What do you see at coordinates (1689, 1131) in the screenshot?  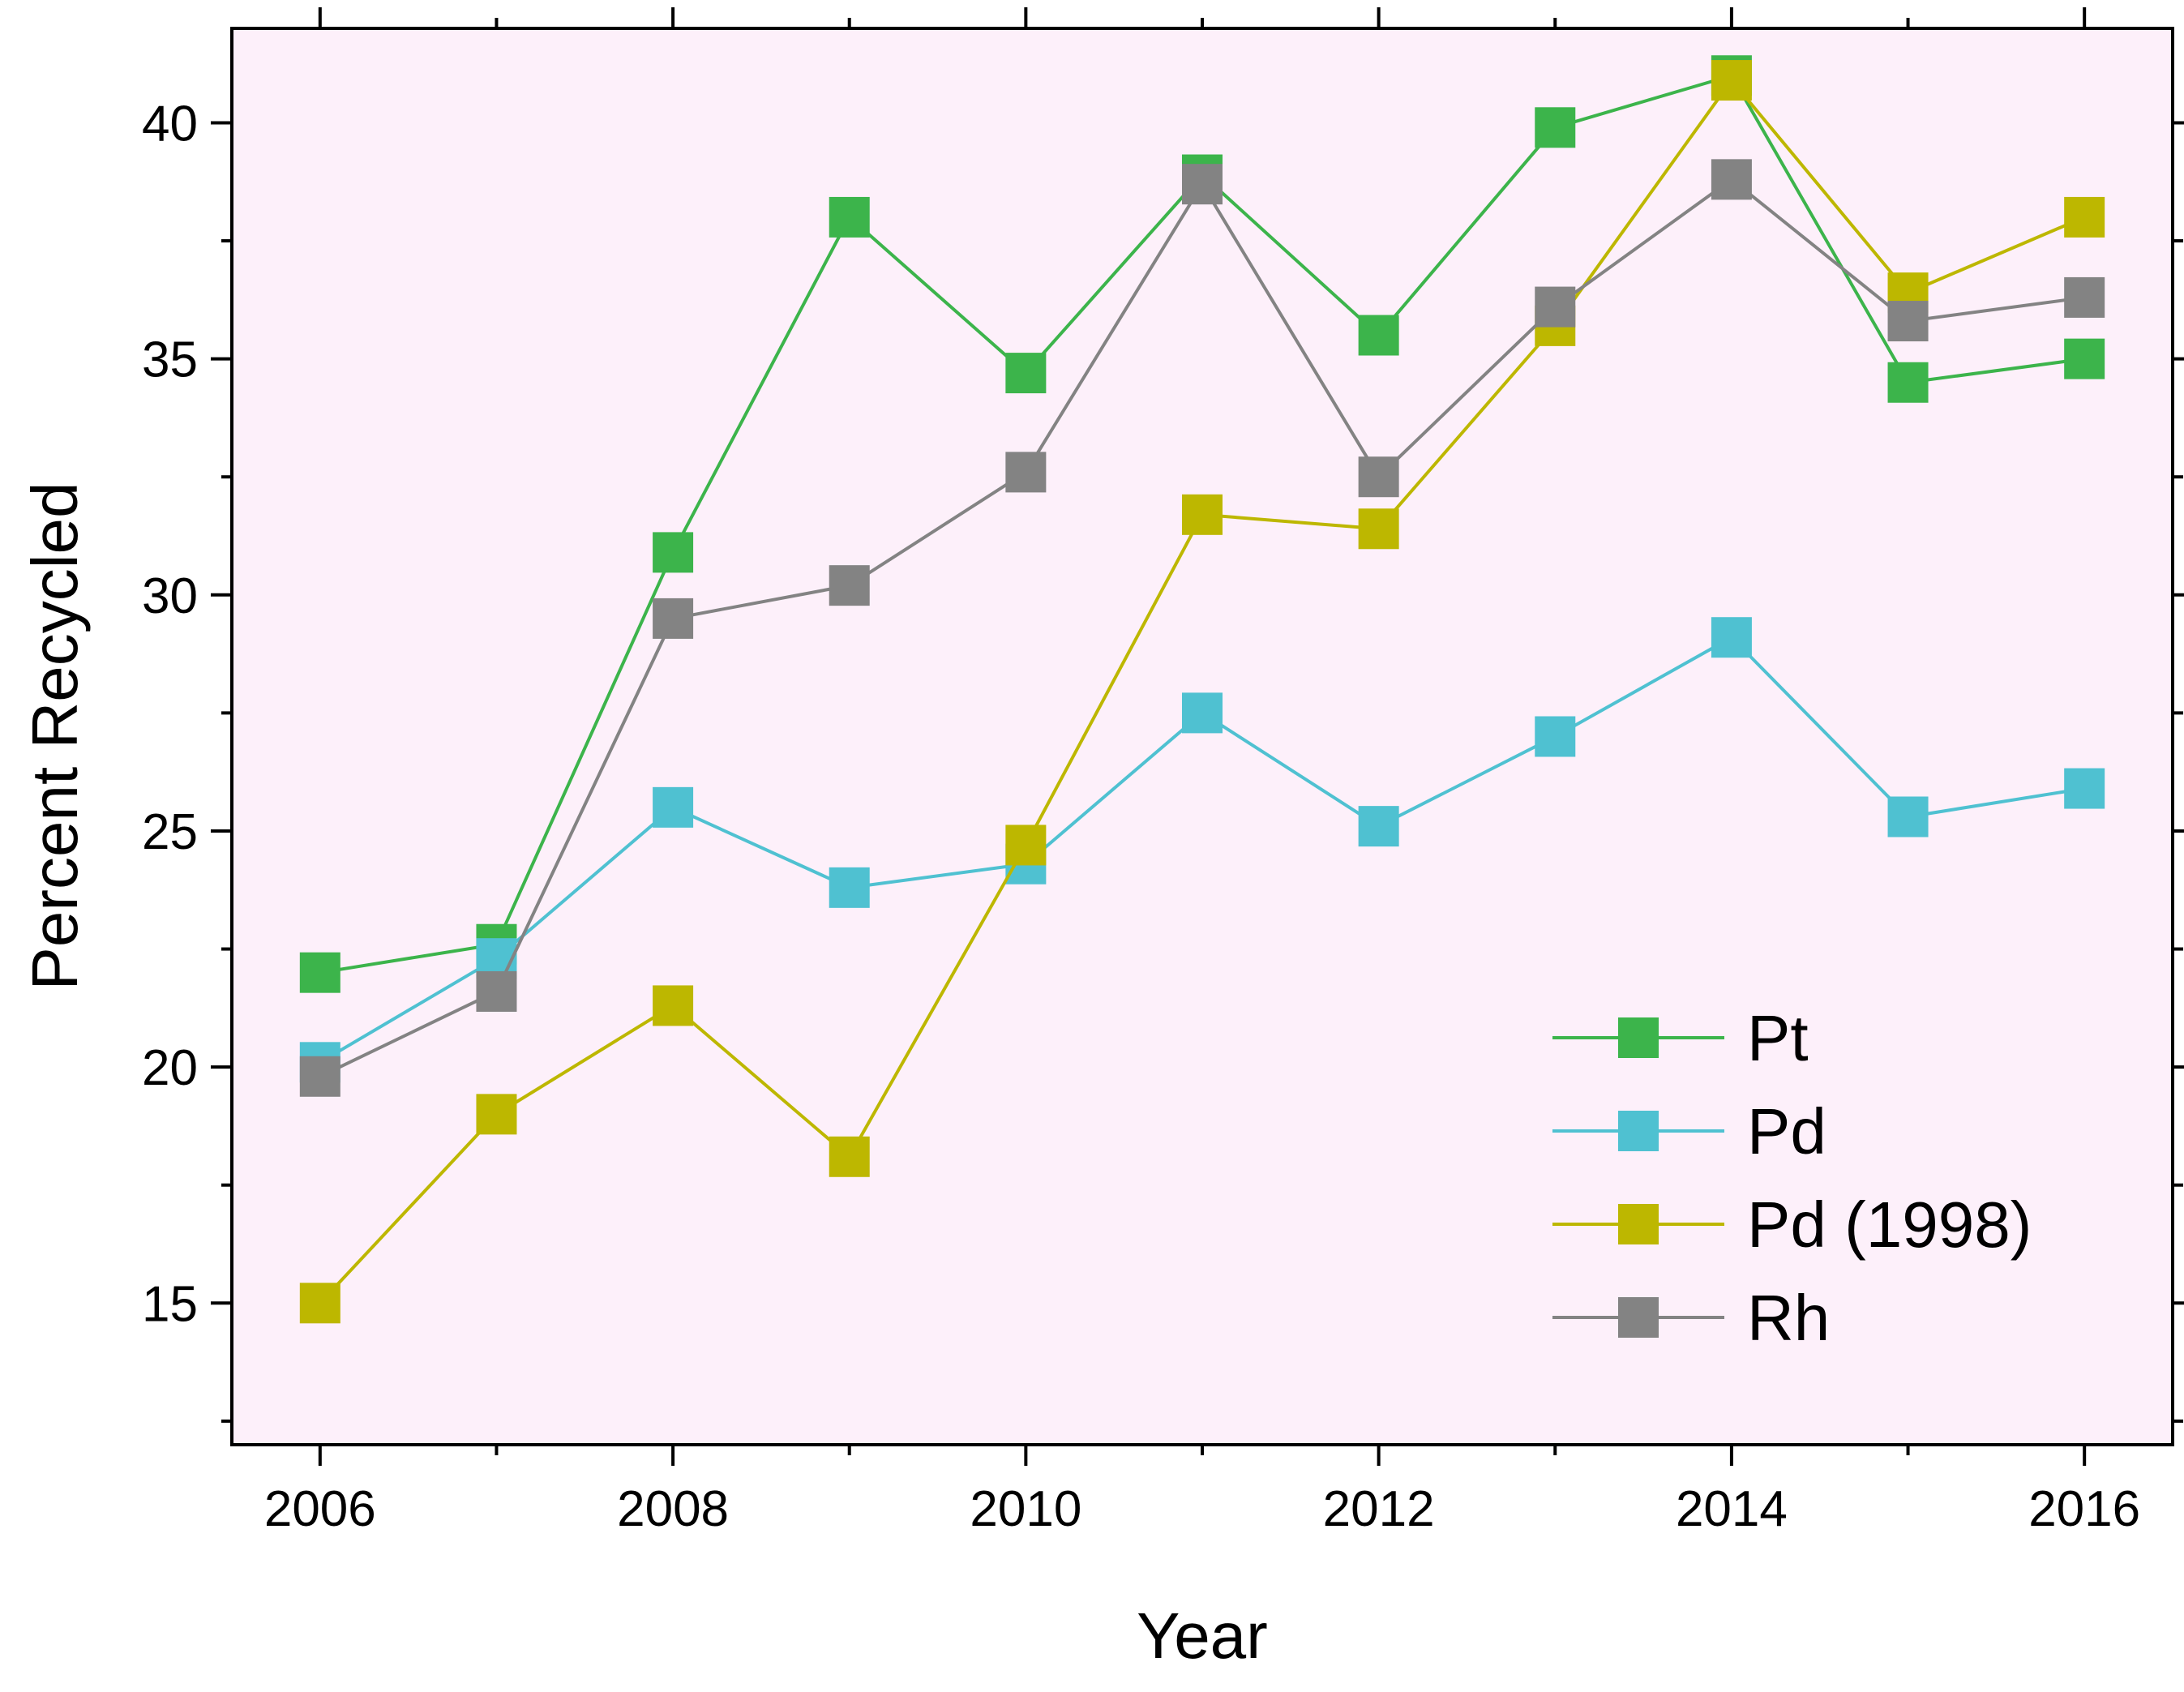 I see `legend-item: Pd` at bounding box center [1689, 1131].